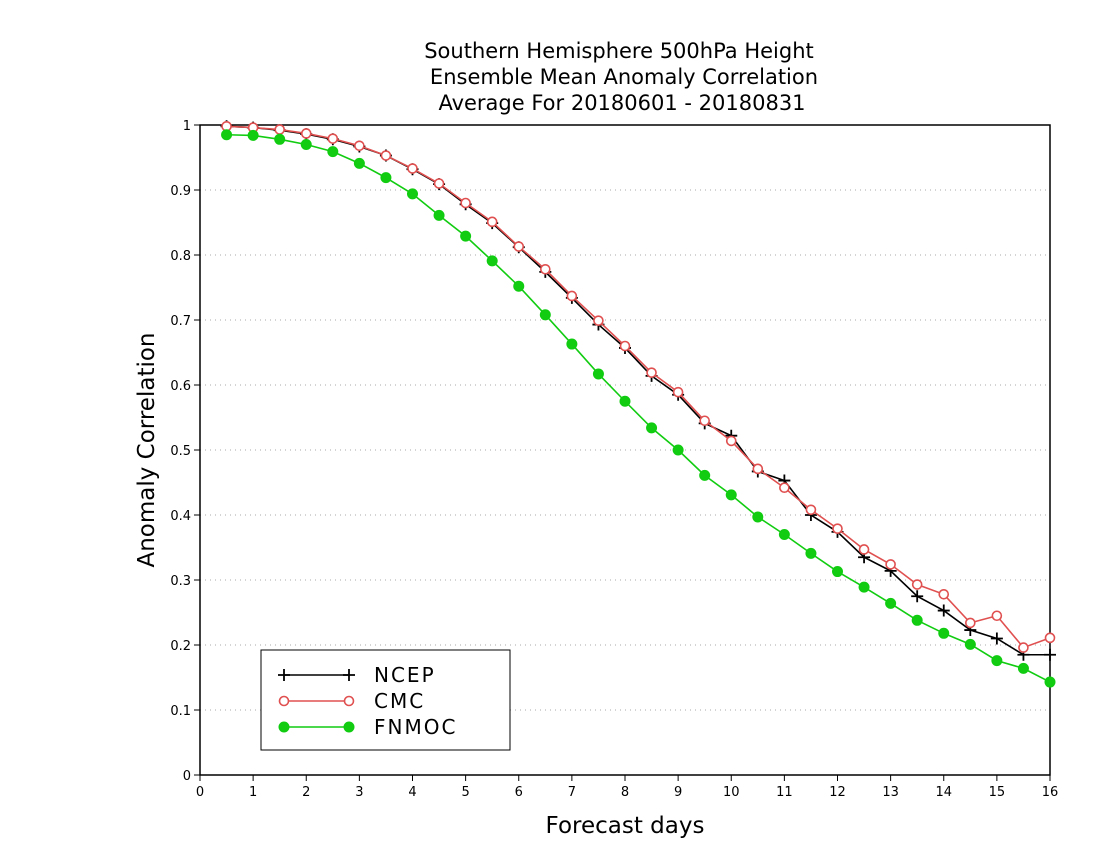 Image resolution: width=1100 pixels, height=850 pixels. What do you see at coordinates (837, 792) in the screenshot?
I see `x-tick-label: 12` at bounding box center [837, 792].